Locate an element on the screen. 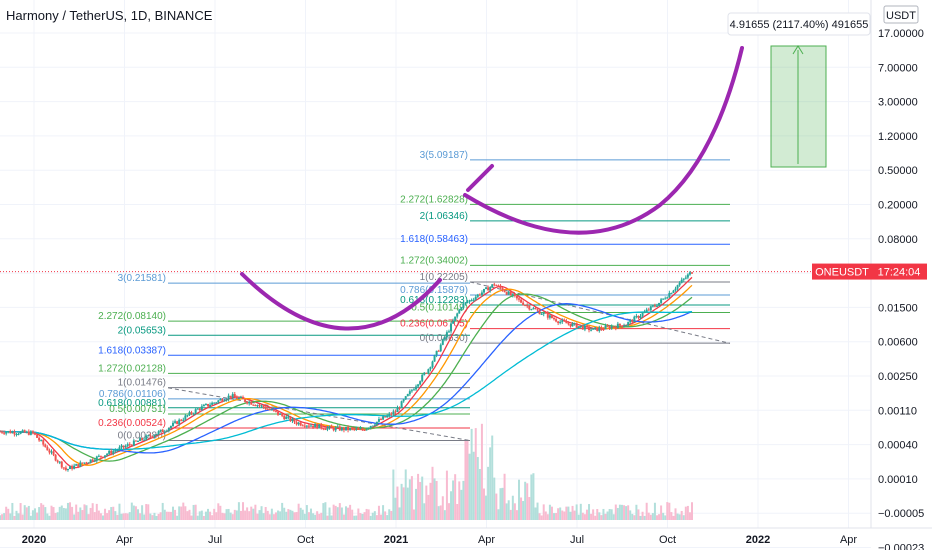  time-tick-label: Apr is located at coordinates (124, 540).